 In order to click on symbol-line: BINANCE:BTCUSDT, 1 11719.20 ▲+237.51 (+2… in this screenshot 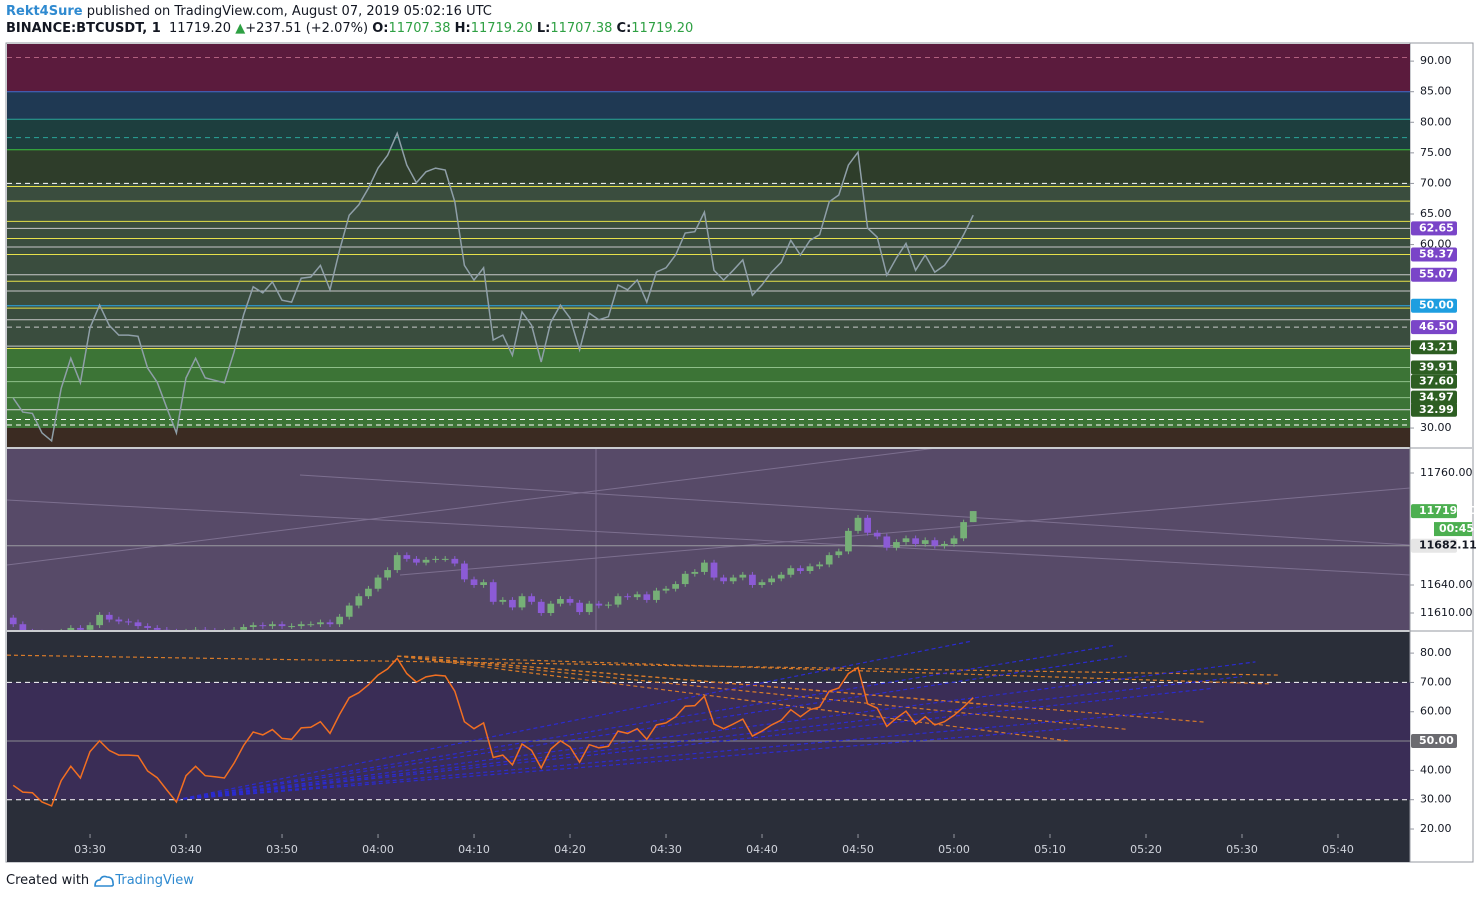, I will do `click(349, 28)`.